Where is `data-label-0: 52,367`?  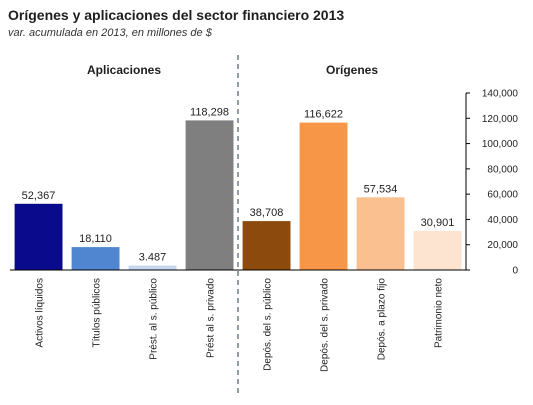
data-label-0: 52,367 is located at coordinates (39, 196).